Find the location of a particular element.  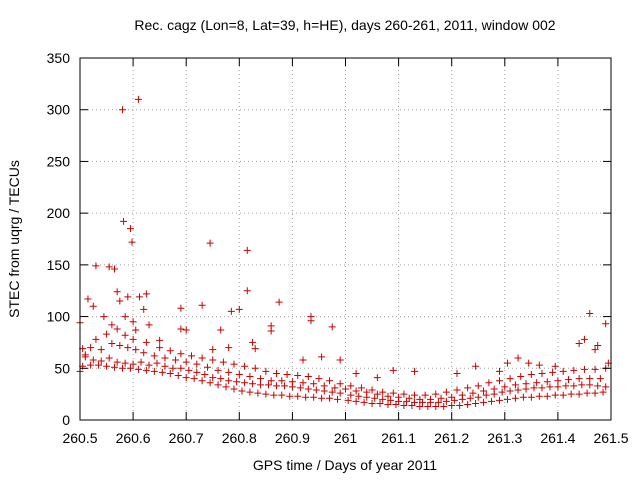

x-tick-label: 260.7 is located at coordinates (186, 438).